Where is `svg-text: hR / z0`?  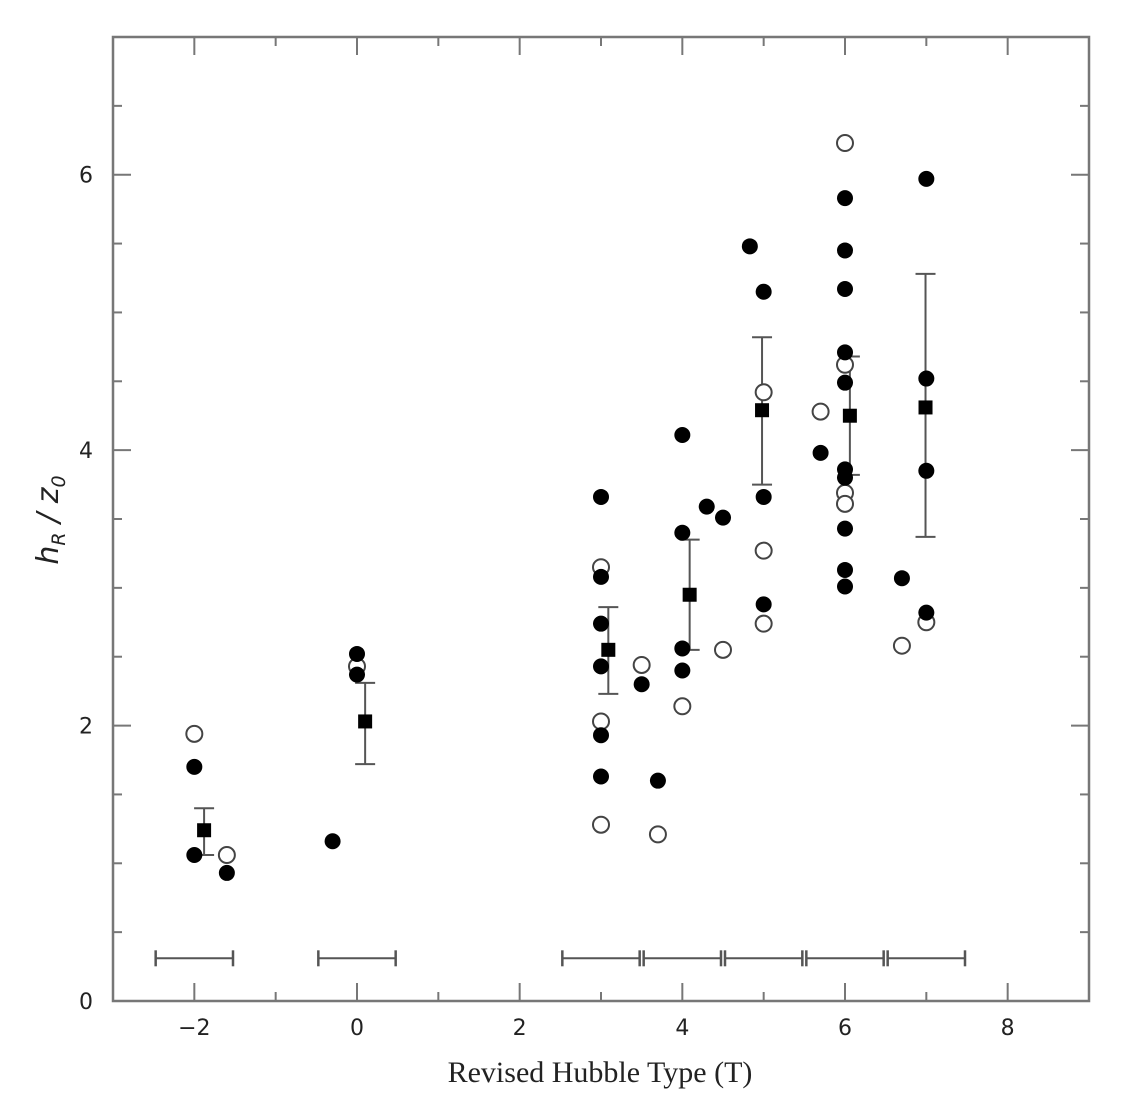
svg-text: hR / z0 is located at coordinates (50, 519).